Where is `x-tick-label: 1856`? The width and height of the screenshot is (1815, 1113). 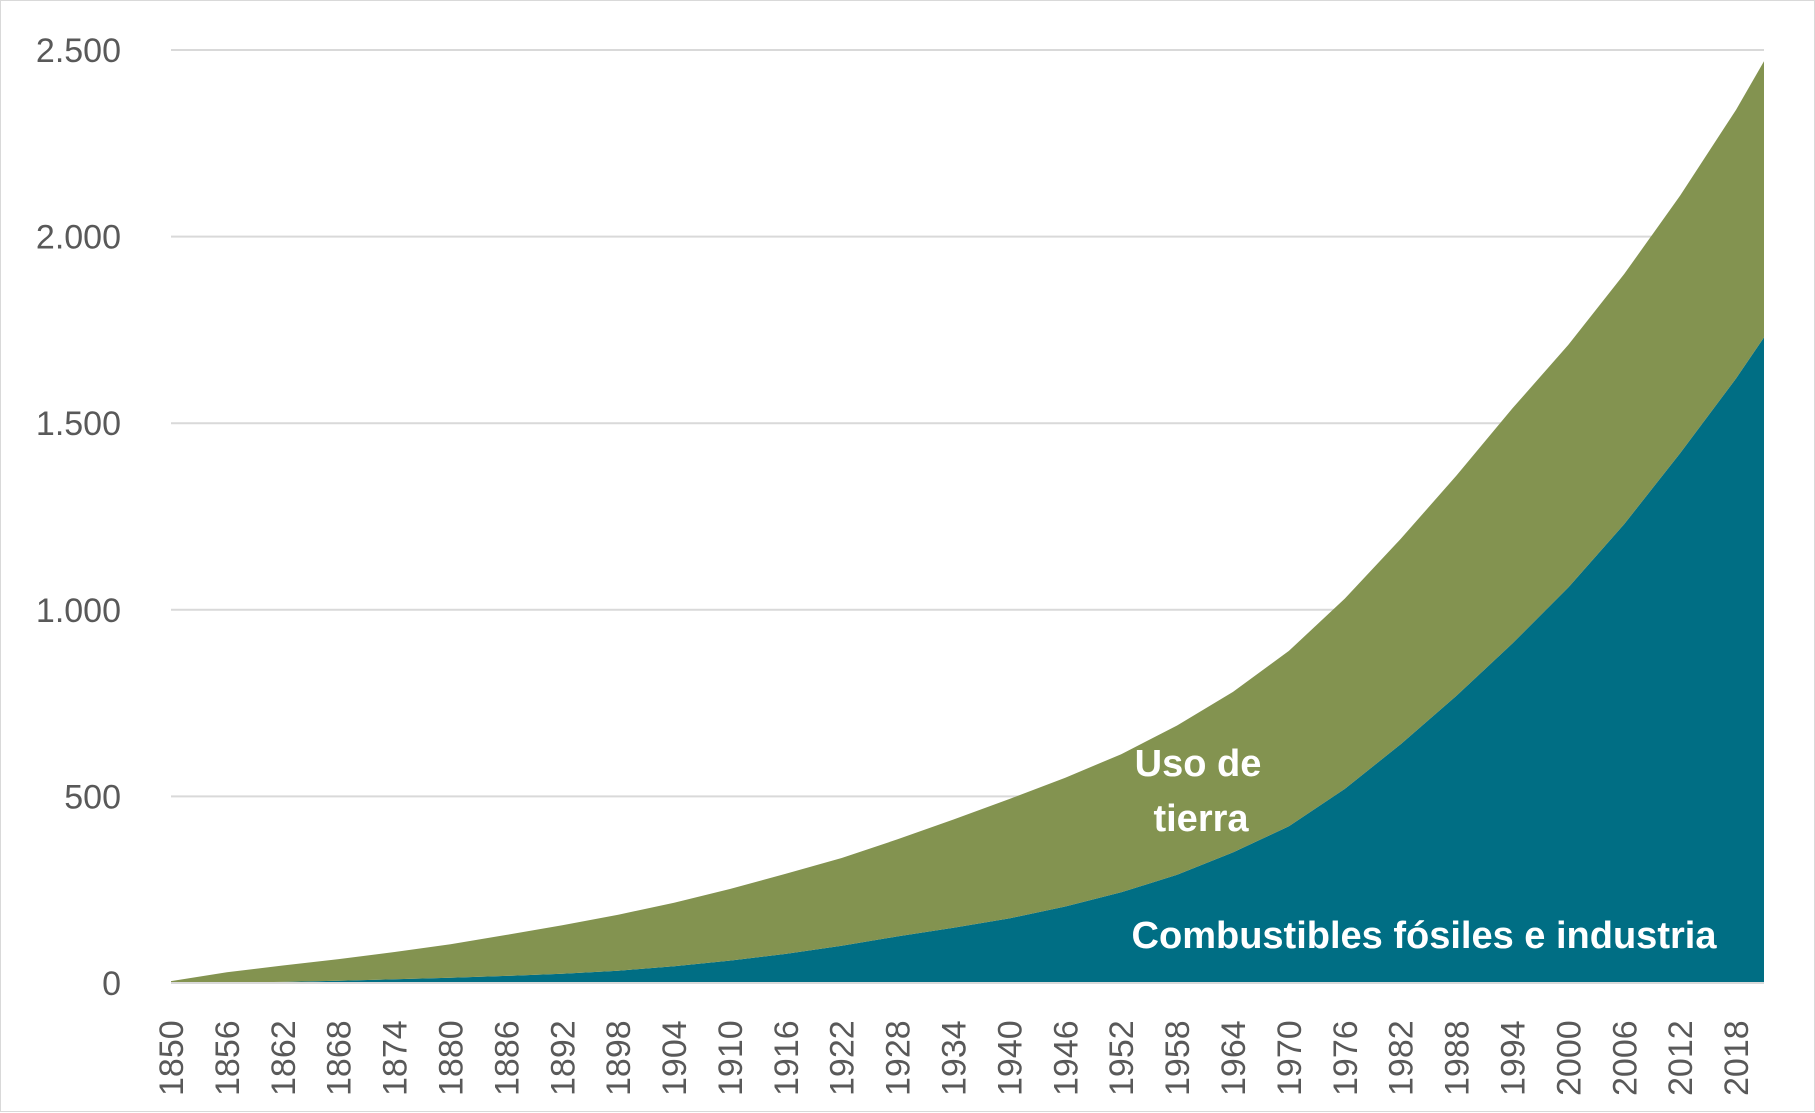 x-tick-label: 1856 is located at coordinates (228, 1058).